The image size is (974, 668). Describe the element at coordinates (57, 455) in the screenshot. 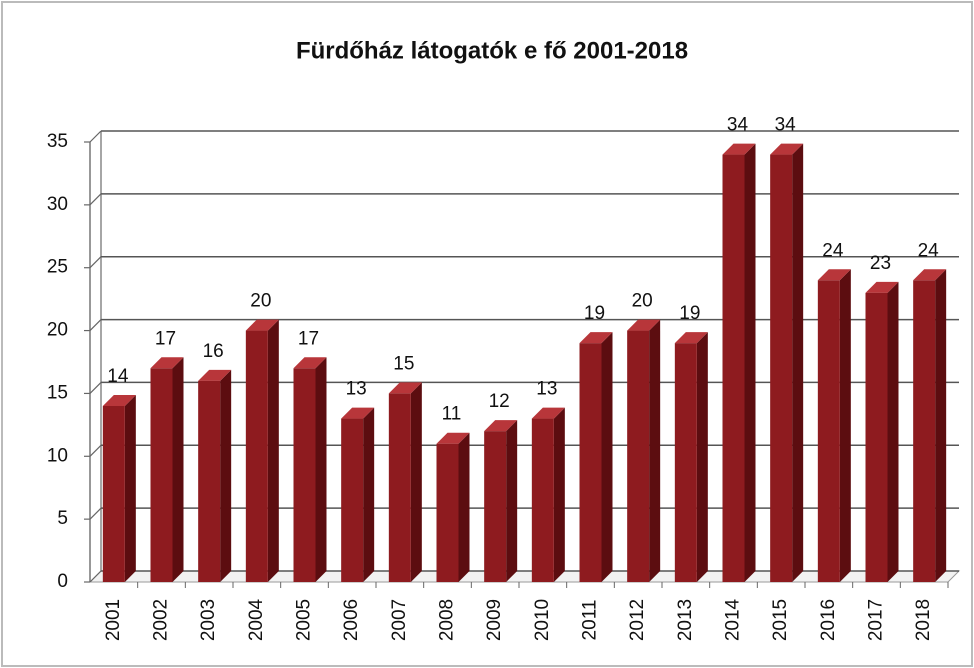

I see `y-tick-label: 10` at that location.